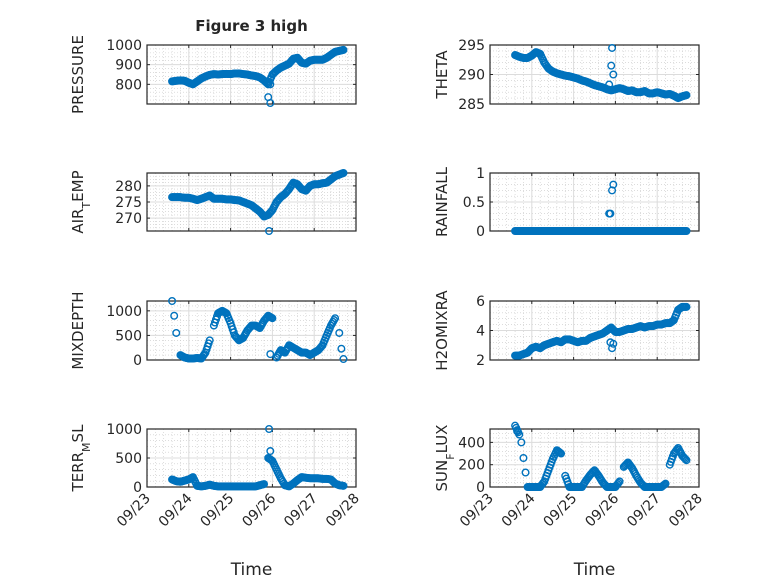 The height and width of the screenshot is (583, 778). Describe the element at coordinates (86, 447) in the screenshot. I see `y-label-subscript: M` at that location.